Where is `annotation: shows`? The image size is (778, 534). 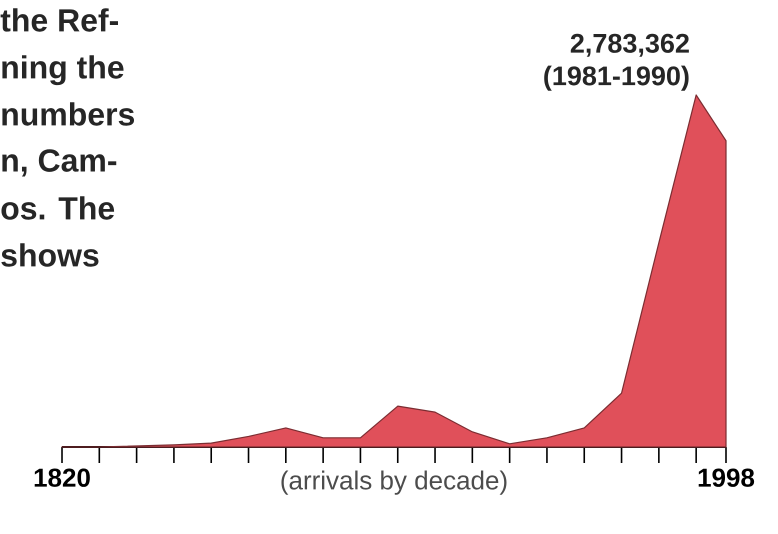
annotation: shows is located at coordinates (49, 255).